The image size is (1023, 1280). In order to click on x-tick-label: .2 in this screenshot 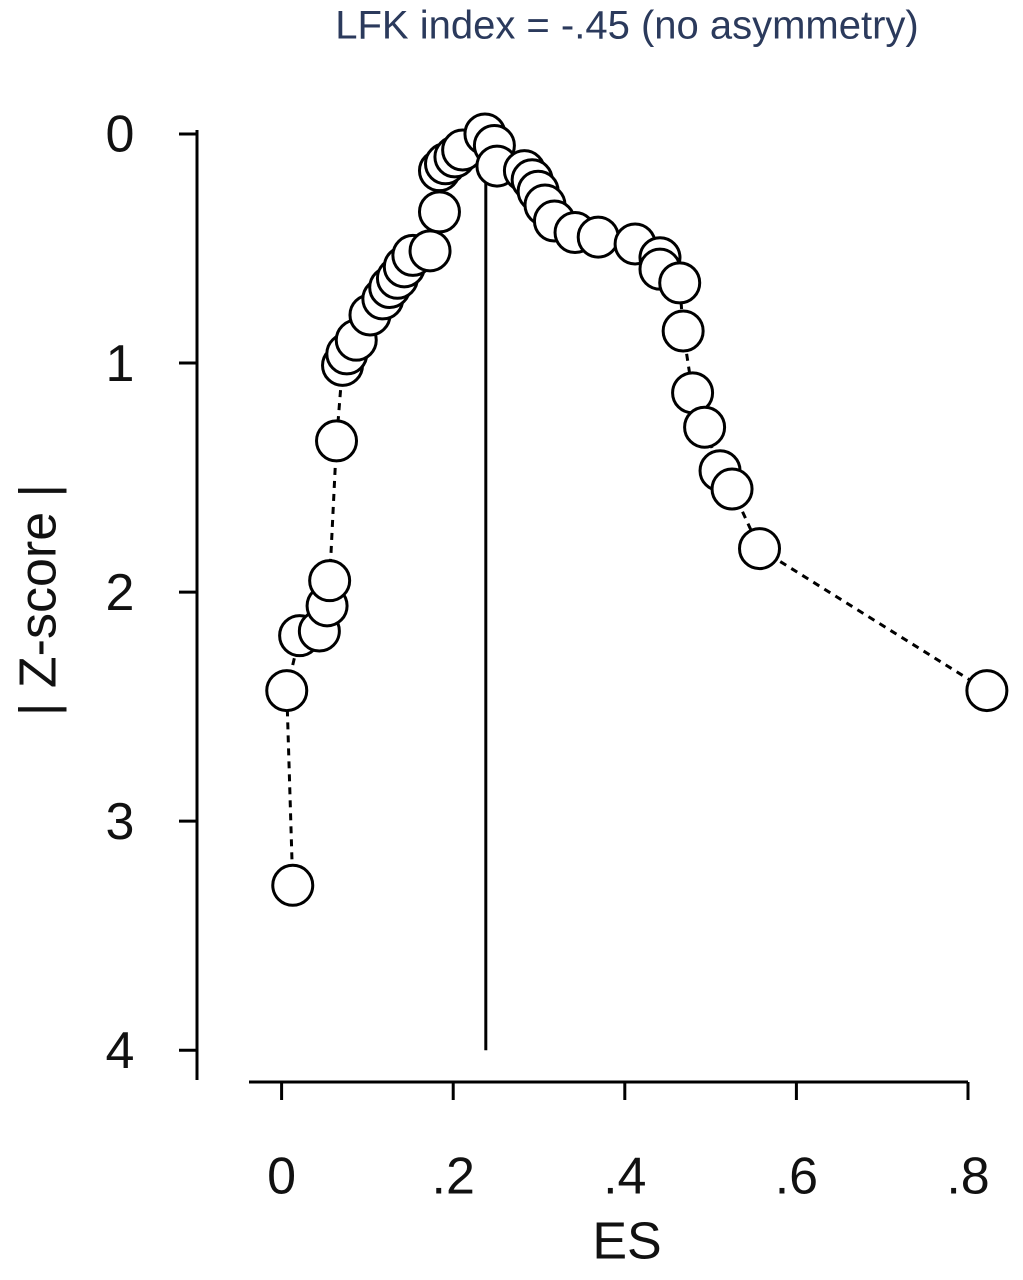, I will do `click(453, 1177)`.